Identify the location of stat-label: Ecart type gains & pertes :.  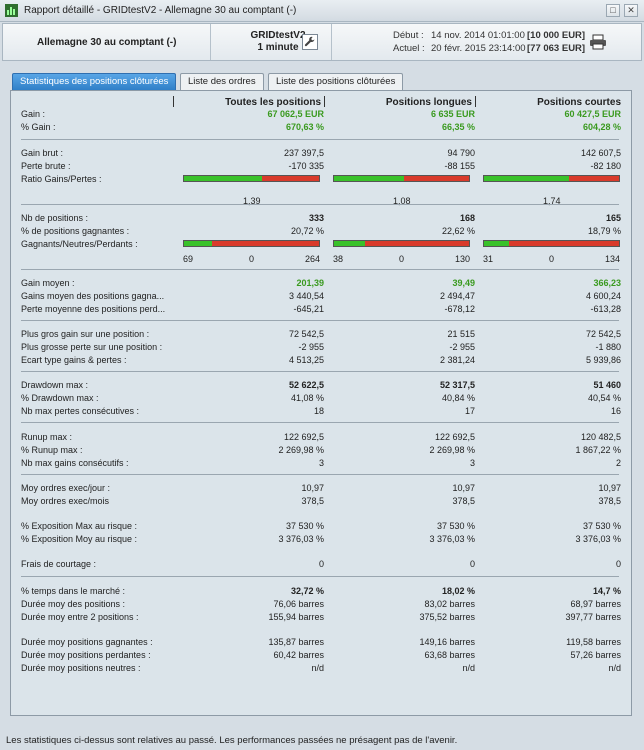
(74, 360).